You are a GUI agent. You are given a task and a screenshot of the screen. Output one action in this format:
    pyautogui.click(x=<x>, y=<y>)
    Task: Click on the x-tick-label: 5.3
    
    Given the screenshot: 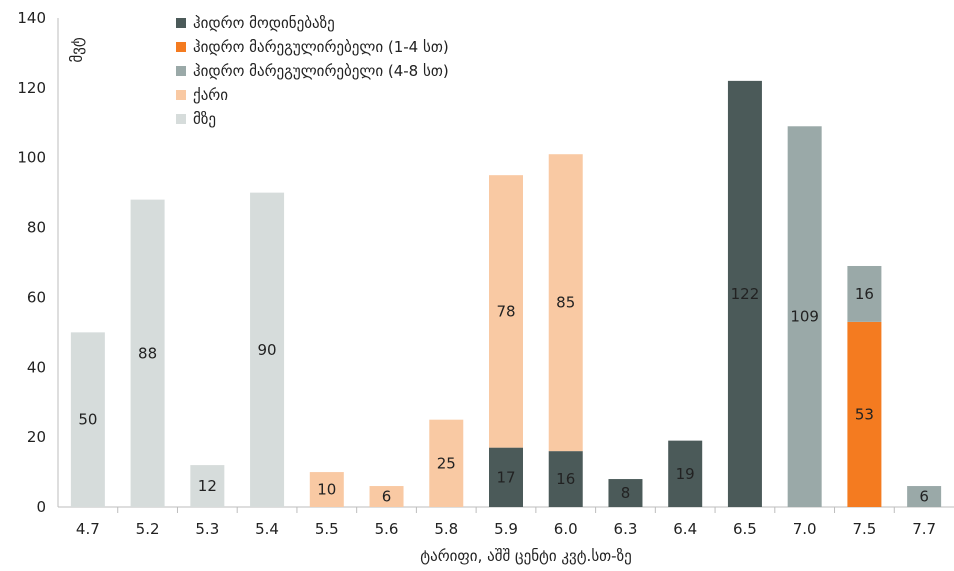 What is the action you would take?
    pyautogui.click(x=207, y=529)
    